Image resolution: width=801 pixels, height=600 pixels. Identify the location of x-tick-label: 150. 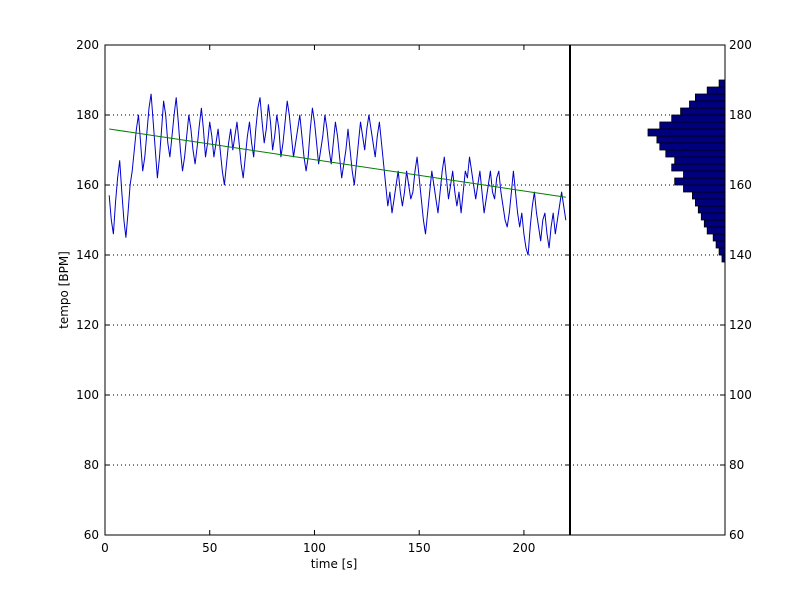
(419, 548).